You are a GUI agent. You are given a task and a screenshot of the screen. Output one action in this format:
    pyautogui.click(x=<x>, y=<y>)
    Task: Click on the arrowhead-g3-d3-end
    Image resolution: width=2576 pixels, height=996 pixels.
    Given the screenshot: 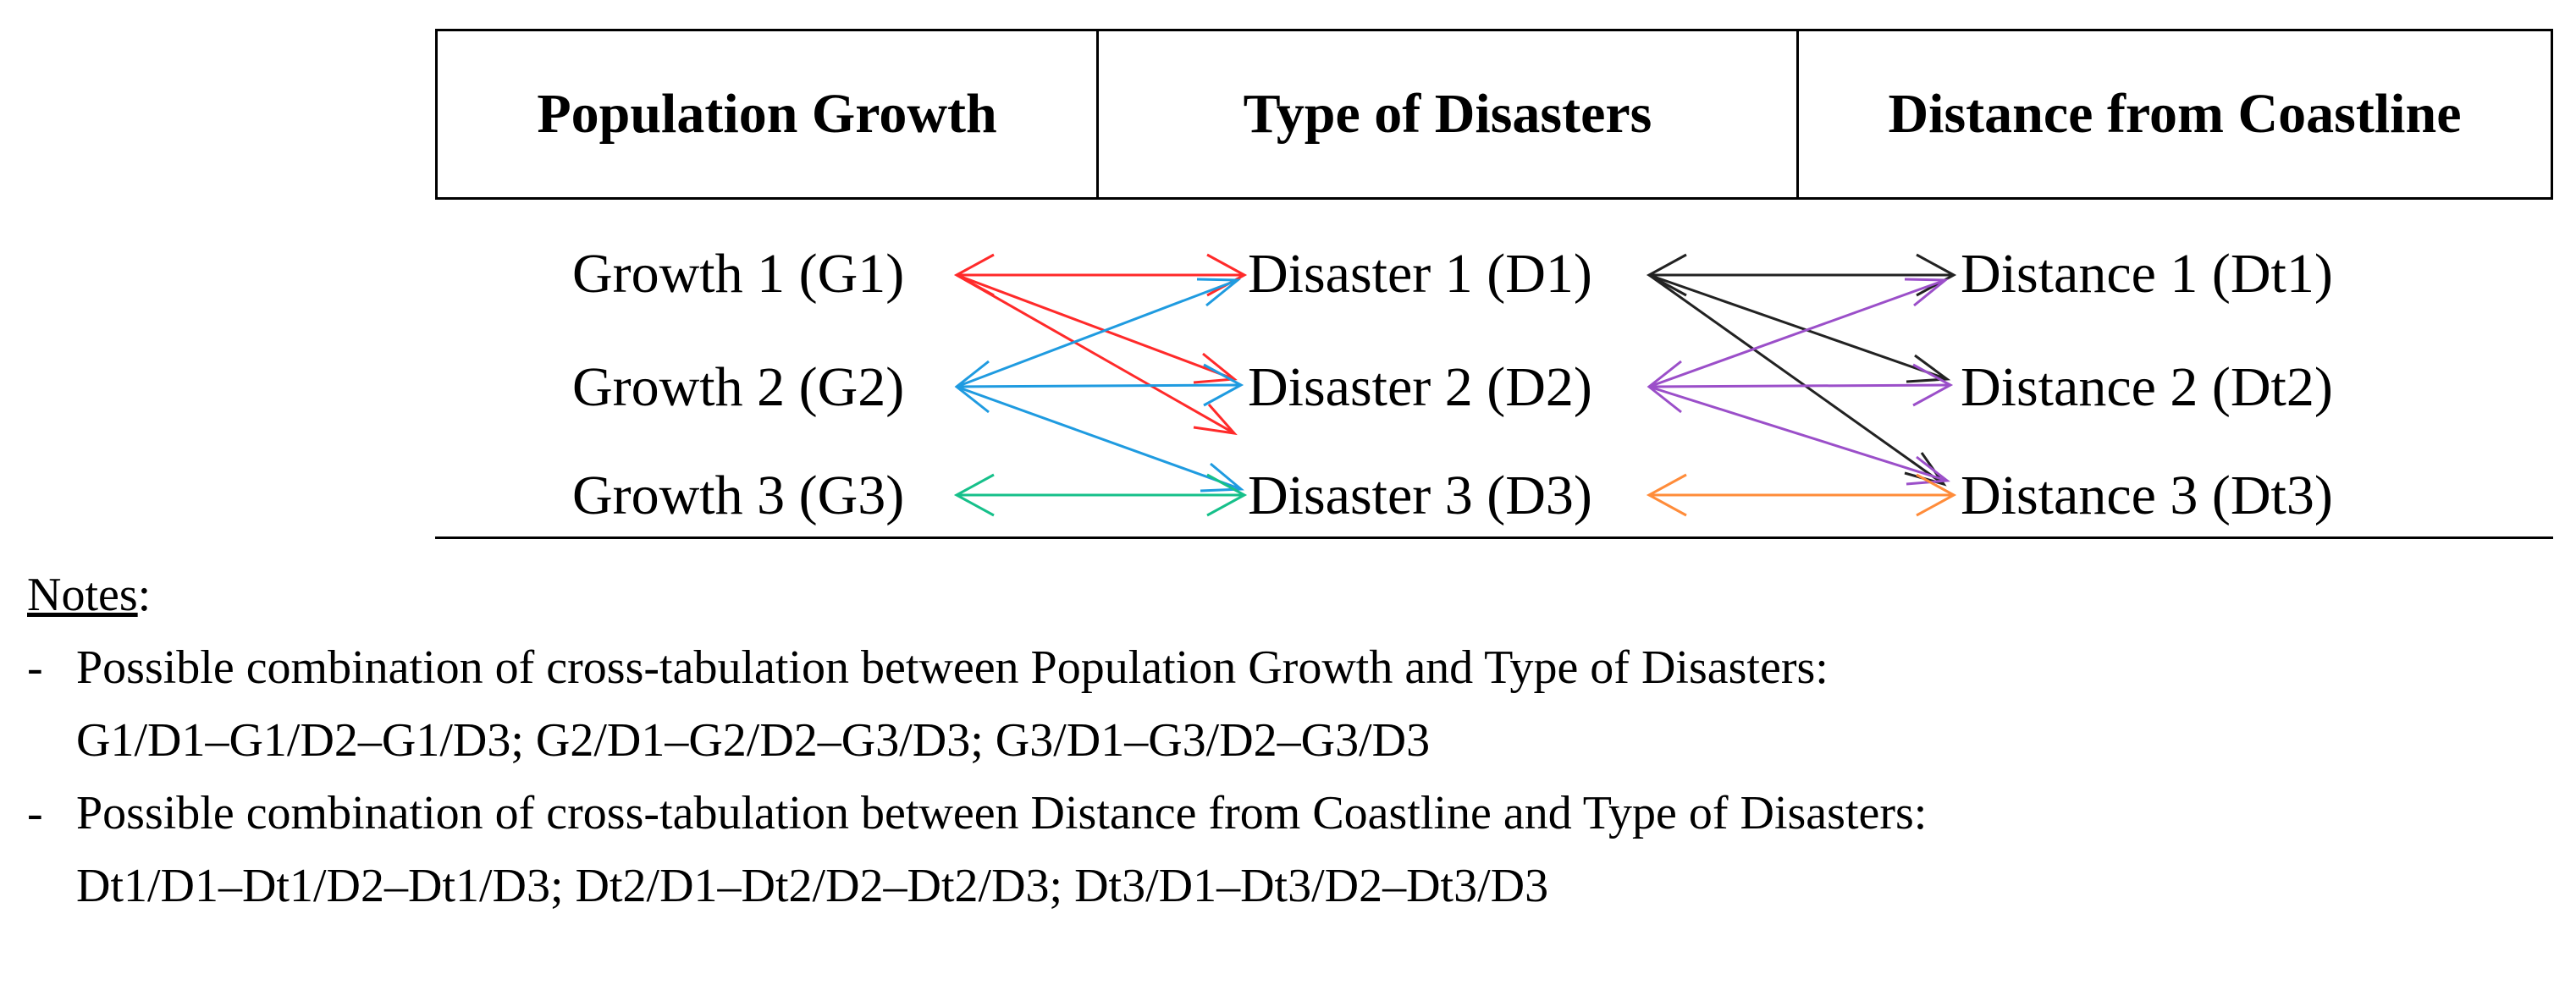 What is the action you would take?
    pyautogui.click(x=1227, y=495)
    